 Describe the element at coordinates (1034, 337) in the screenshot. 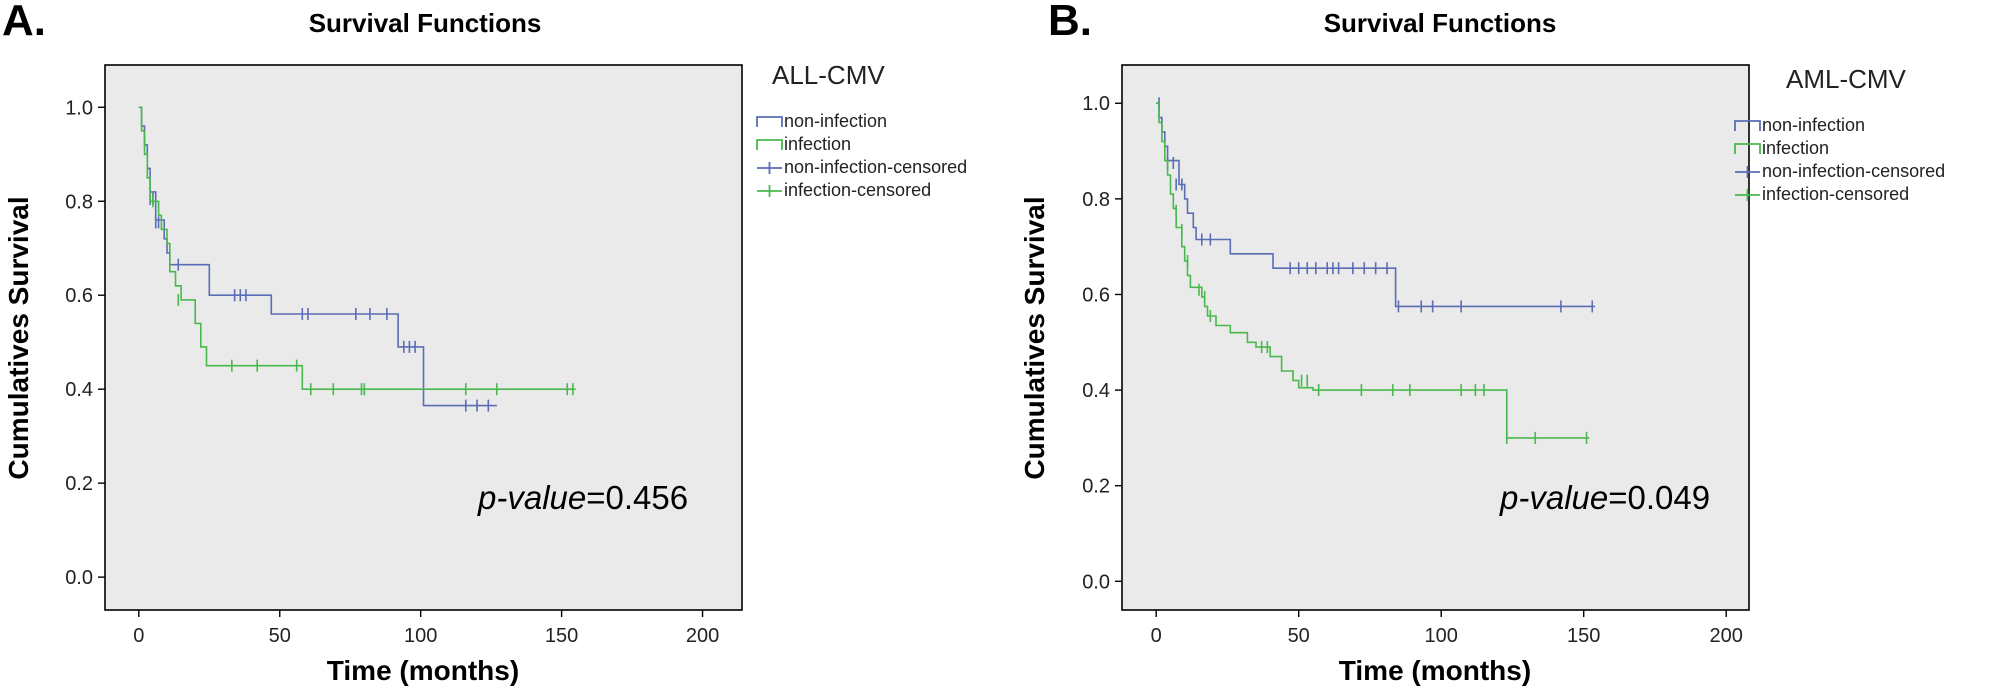

I see `panel-b-y-axis-title: Cumulatives Survival` at that location.